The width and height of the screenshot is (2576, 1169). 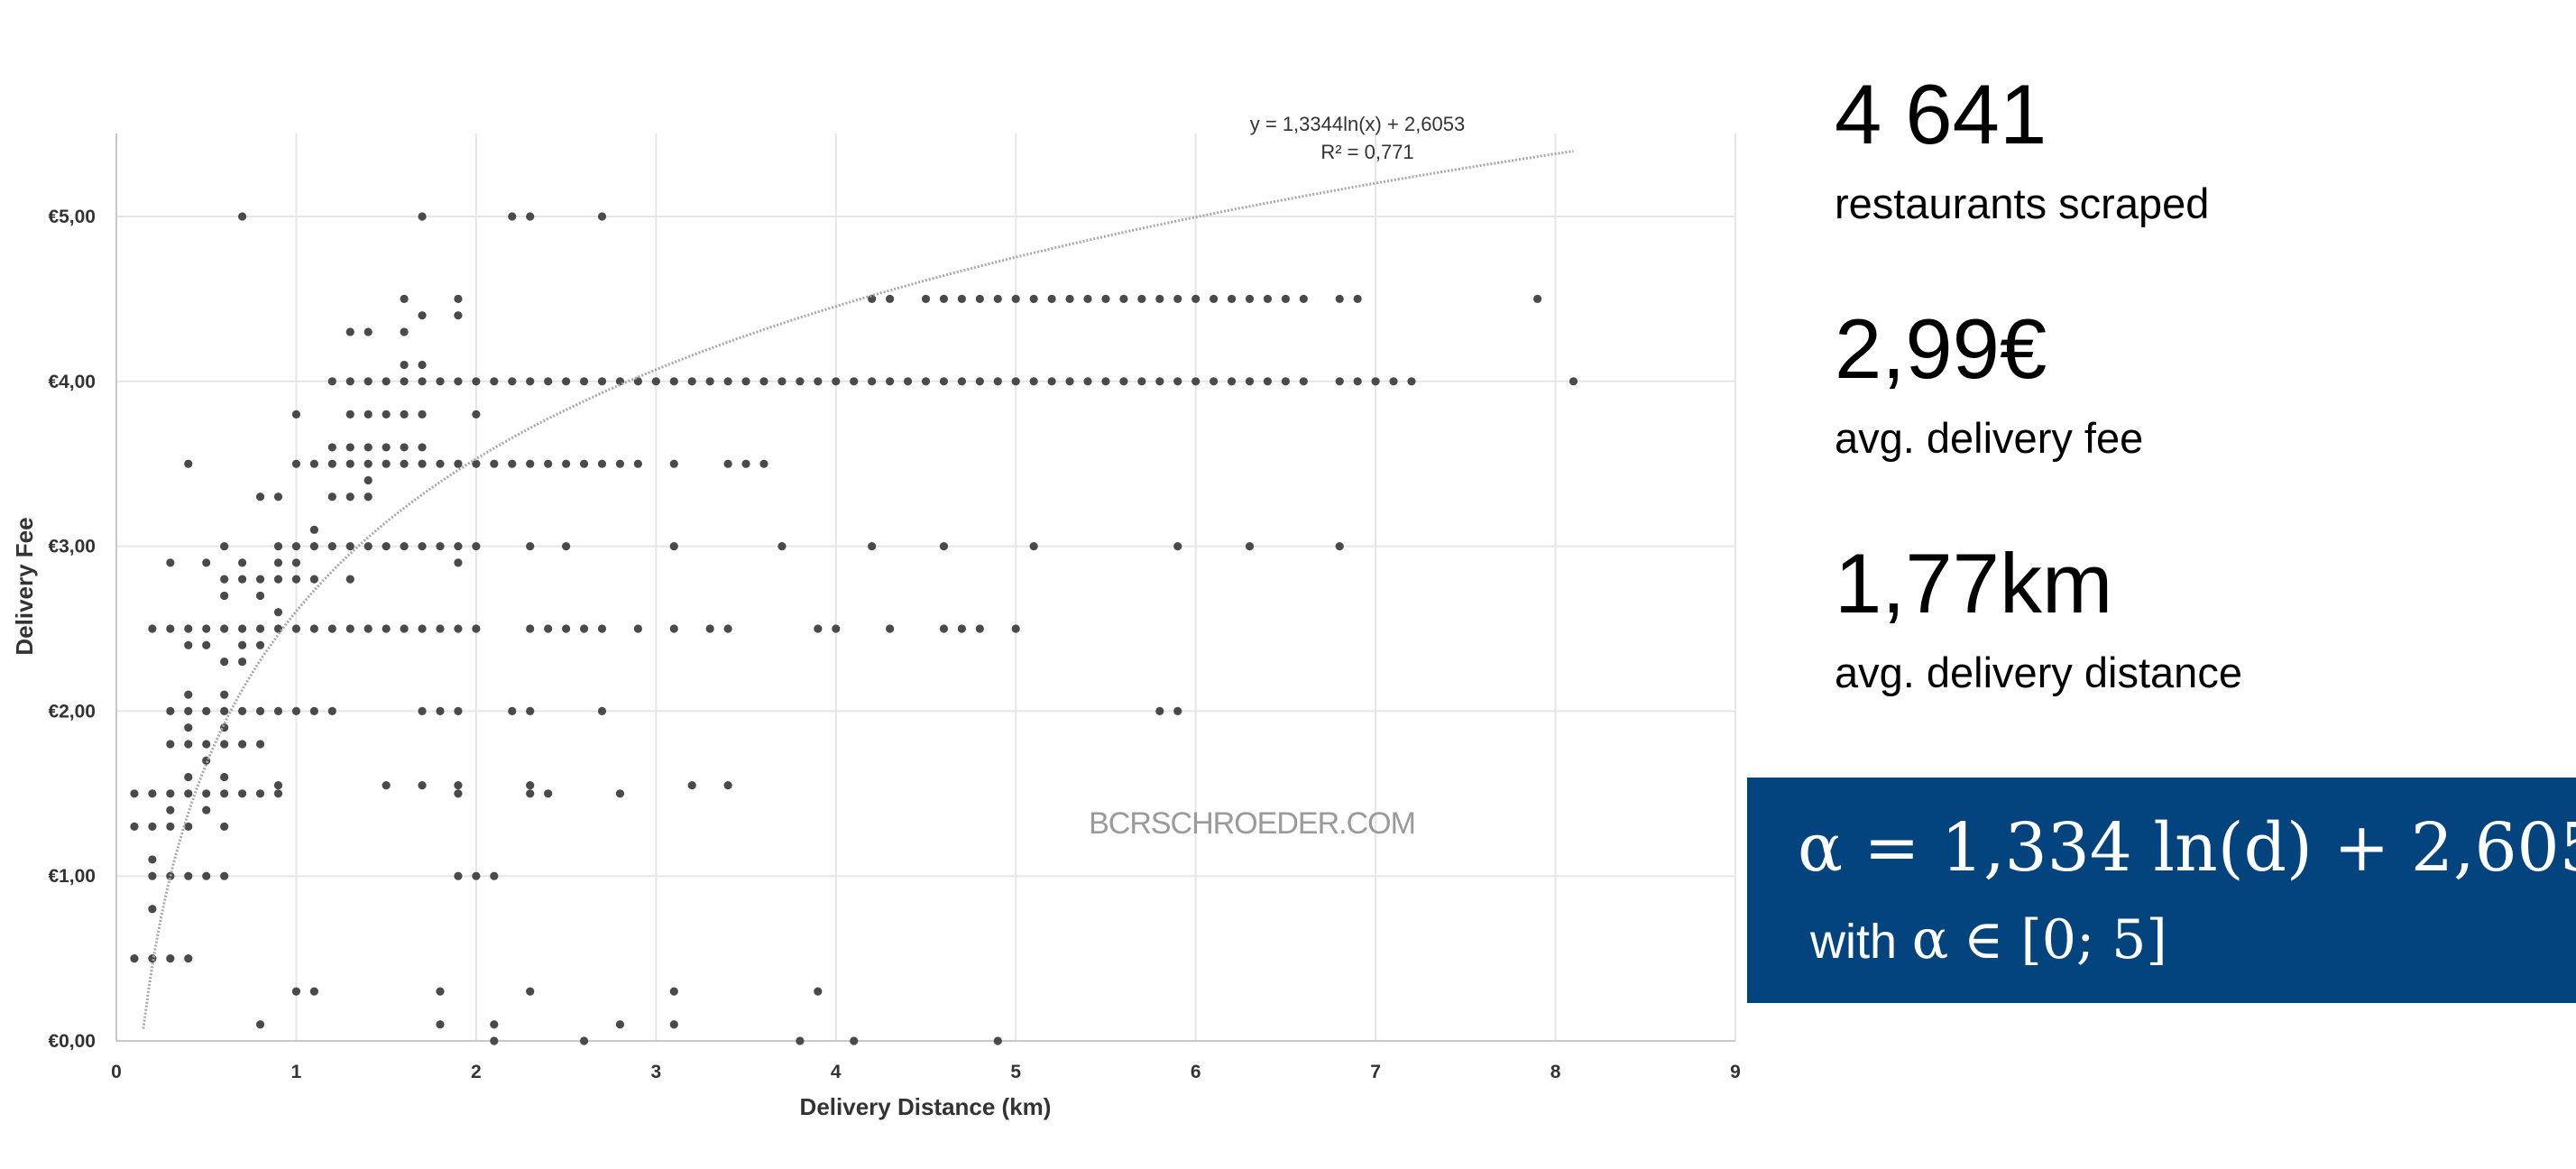 I want to click on x-tick-label: 4, so click(x=836, y=1072).